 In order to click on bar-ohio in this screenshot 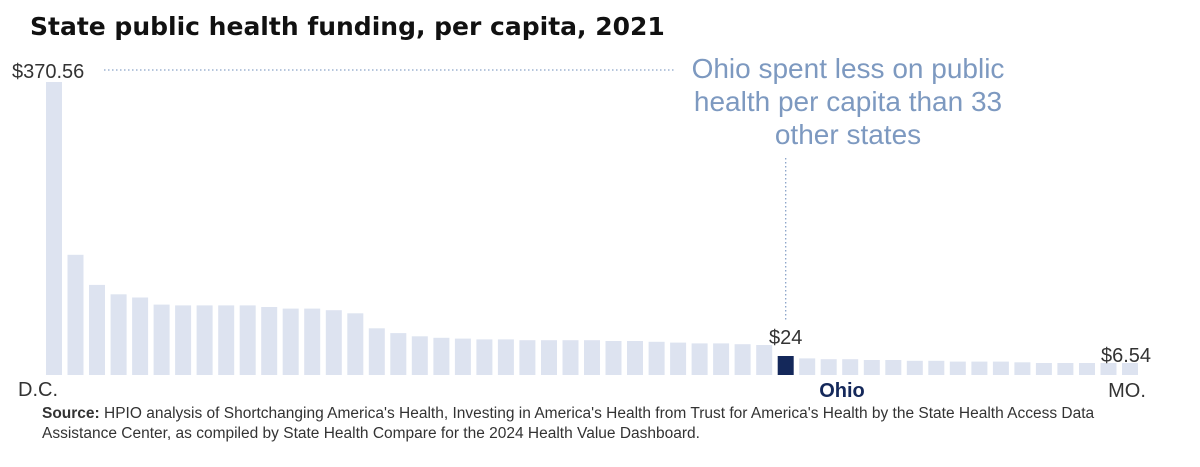, I will do `click(785, 365)`.